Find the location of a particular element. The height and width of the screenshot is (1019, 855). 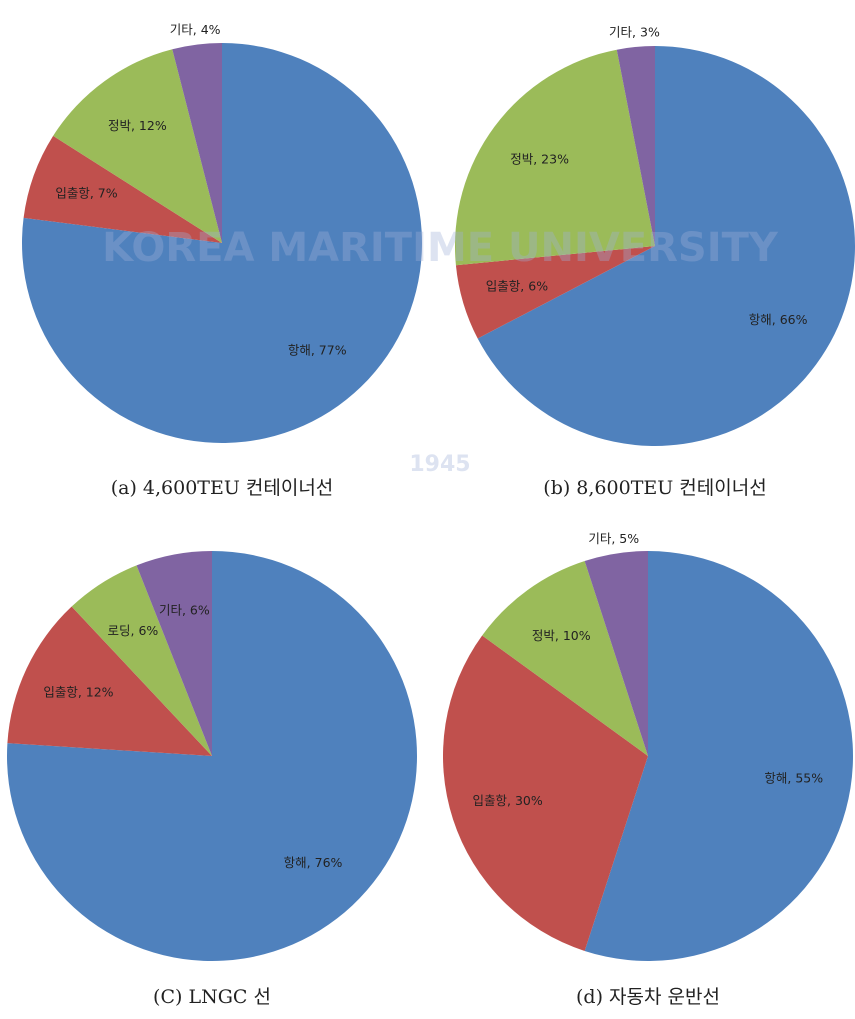

data-label: 기타, 3% is located at coordinates (634, 31).